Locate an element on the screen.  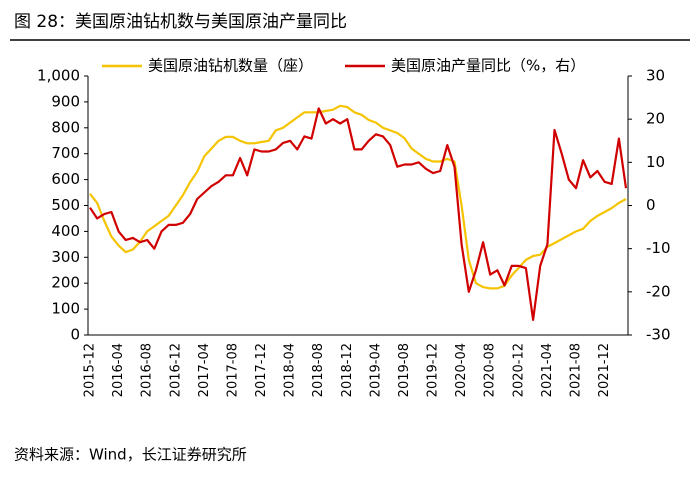
x-tick-label: 2021-04 is located at coordinates (547, 370).